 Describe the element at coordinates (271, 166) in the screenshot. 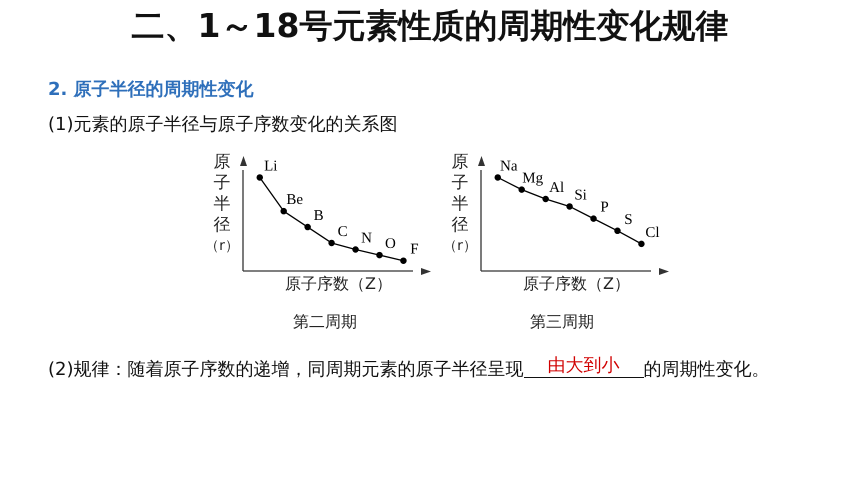

I see `text: Li` at that location.